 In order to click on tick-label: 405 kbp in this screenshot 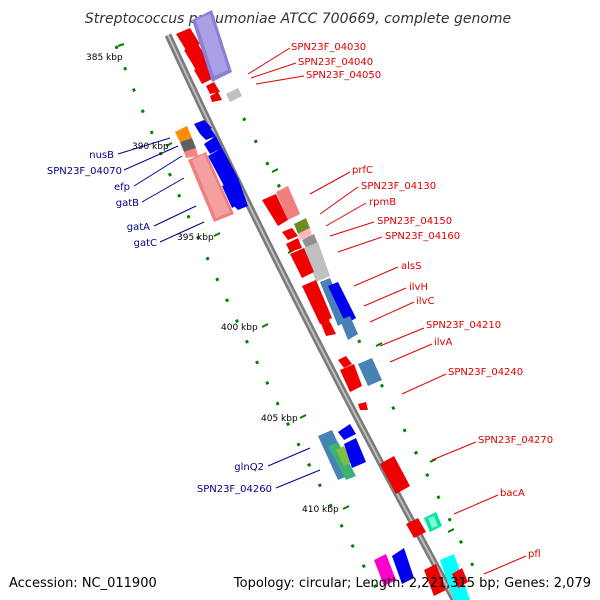, I will do `click(279, 419)`.